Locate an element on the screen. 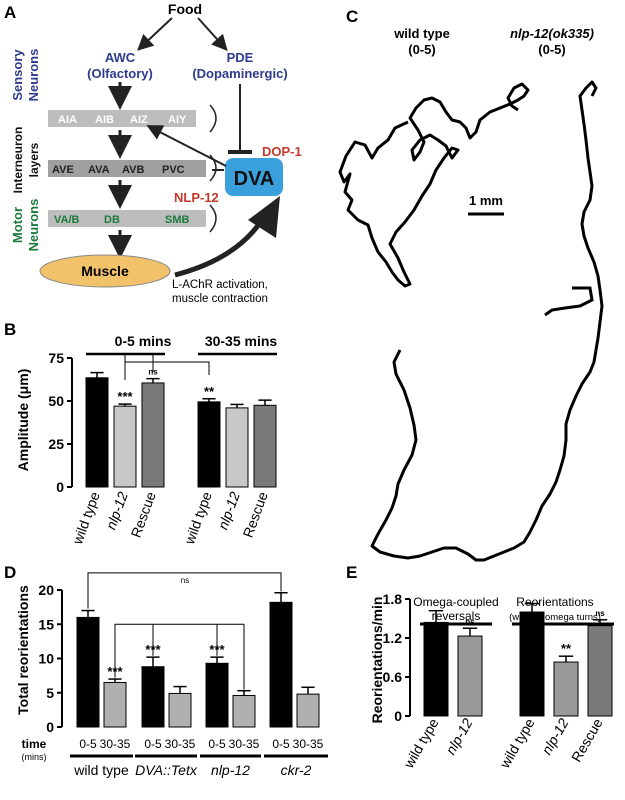 The width and height of the screenshot is (625, 800). panel-c-letter: C is located at coordinates (352, 16).